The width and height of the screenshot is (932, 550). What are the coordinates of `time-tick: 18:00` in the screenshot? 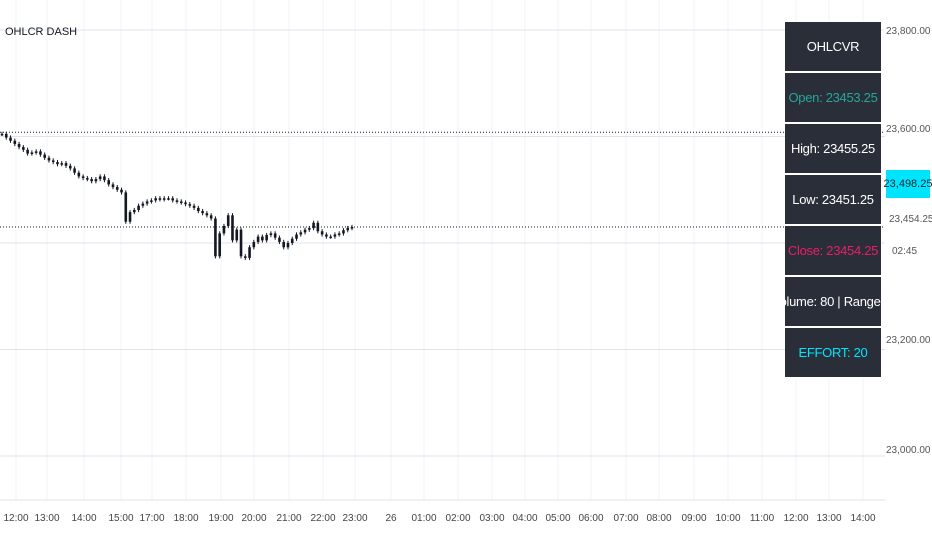 It's located at (186, 518).